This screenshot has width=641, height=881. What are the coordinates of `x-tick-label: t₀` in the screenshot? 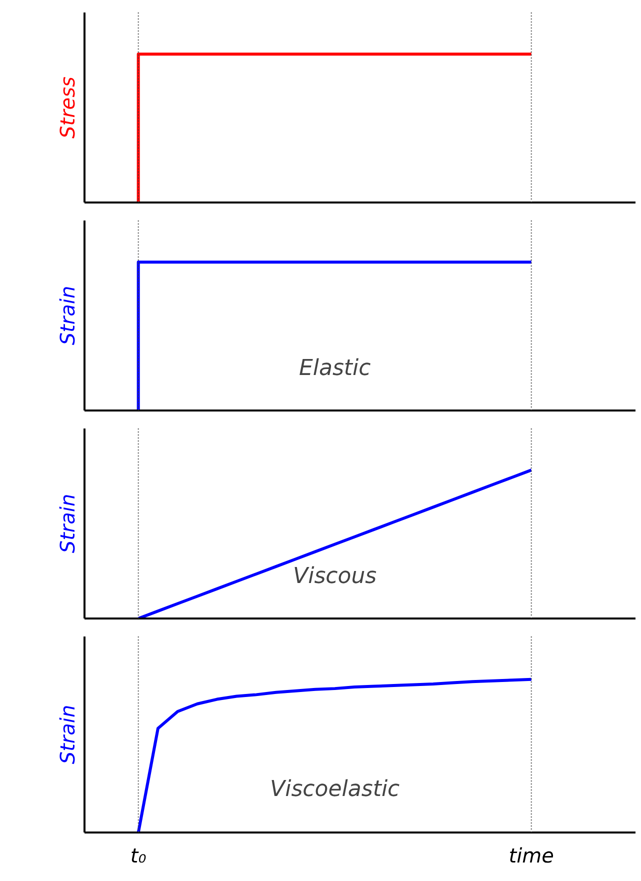 It's located at (138, 856).